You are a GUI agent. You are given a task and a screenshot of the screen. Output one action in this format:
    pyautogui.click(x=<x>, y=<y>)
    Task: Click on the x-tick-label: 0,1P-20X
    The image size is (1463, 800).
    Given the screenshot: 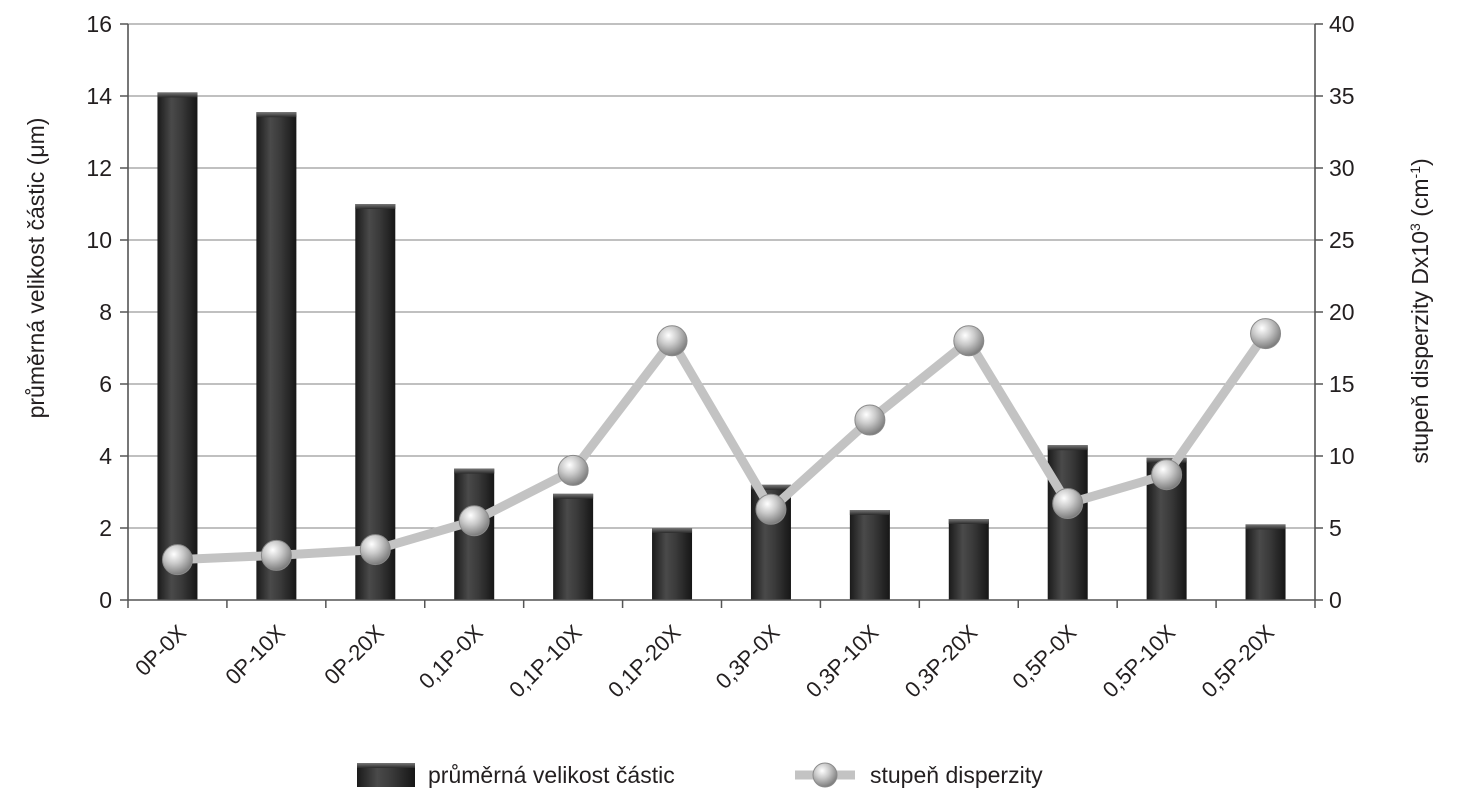 What is the action you would take?
    pyautogui.click(x=644, y=661)
    